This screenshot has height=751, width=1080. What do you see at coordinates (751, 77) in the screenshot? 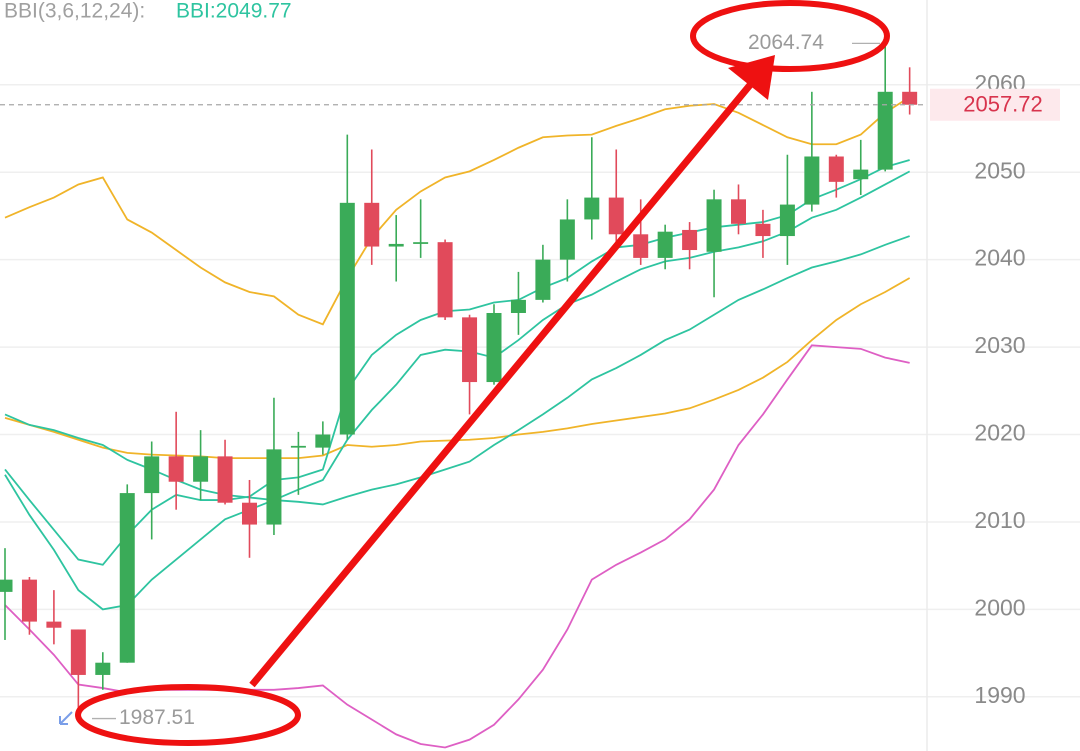
I see `arrow-head` at bounding box center [751, 77].